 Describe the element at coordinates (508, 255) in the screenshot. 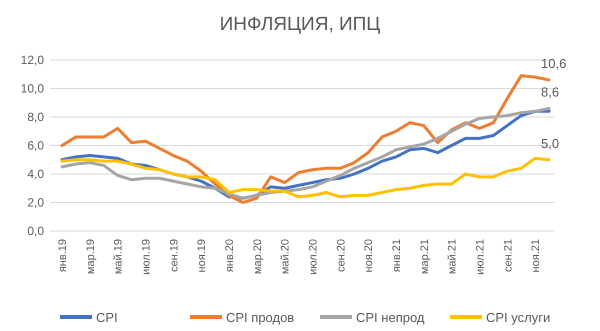

I see `x-tick-label: сен.21` at that location.